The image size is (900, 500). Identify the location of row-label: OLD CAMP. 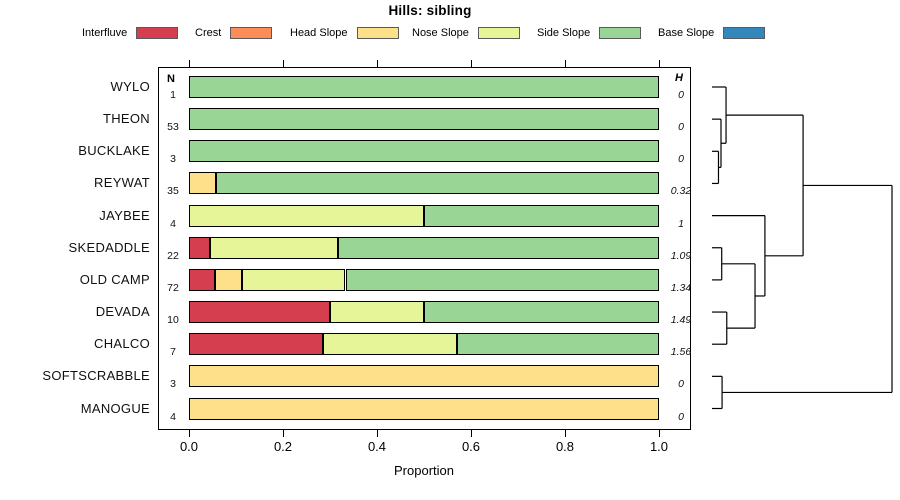
(114, 279).